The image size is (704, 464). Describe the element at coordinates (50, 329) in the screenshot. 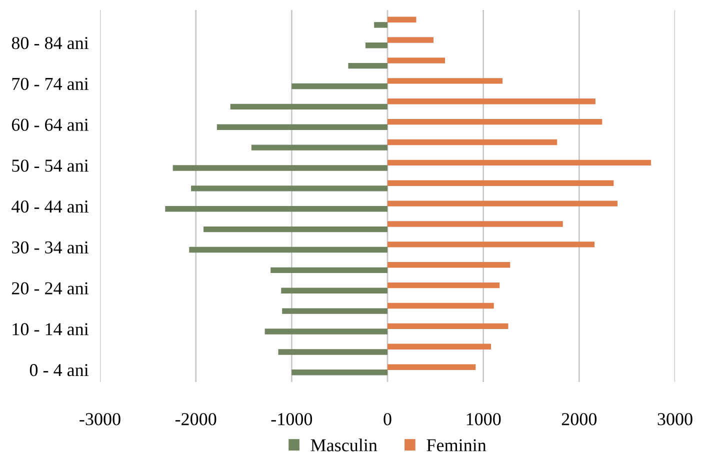

I see `y-tick-label: 10 - 14 ani` at that location.